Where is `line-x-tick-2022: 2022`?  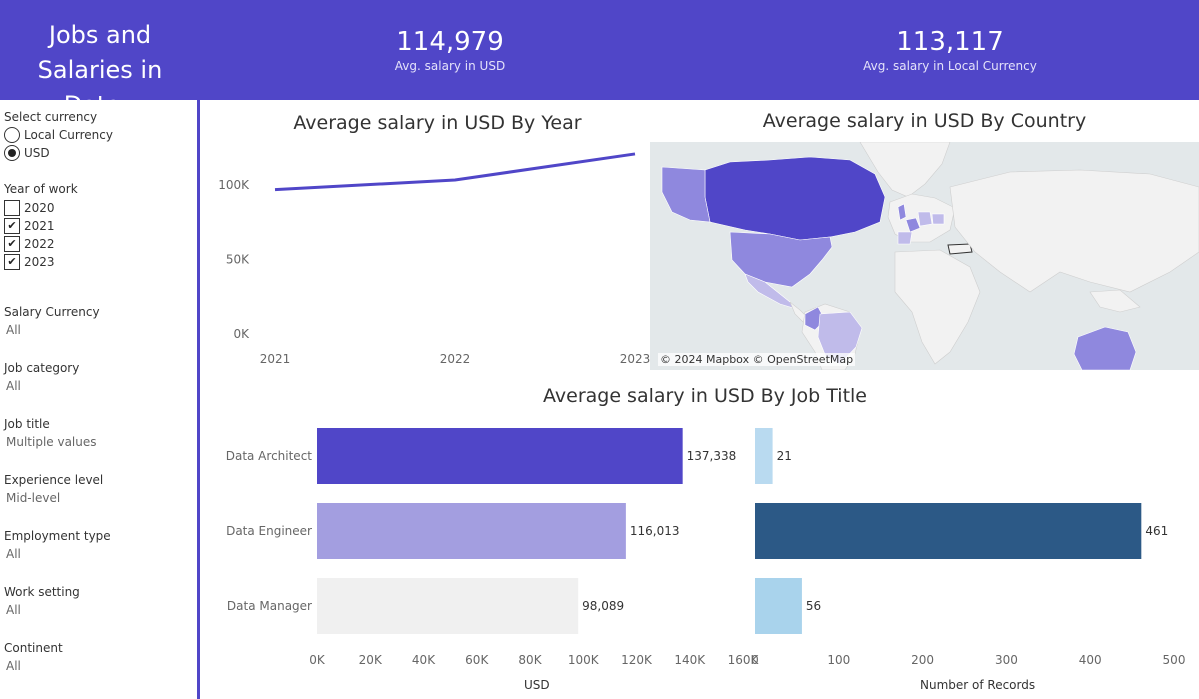 line-x-tick-2022: 2022 is located at coordinates (455, 359).